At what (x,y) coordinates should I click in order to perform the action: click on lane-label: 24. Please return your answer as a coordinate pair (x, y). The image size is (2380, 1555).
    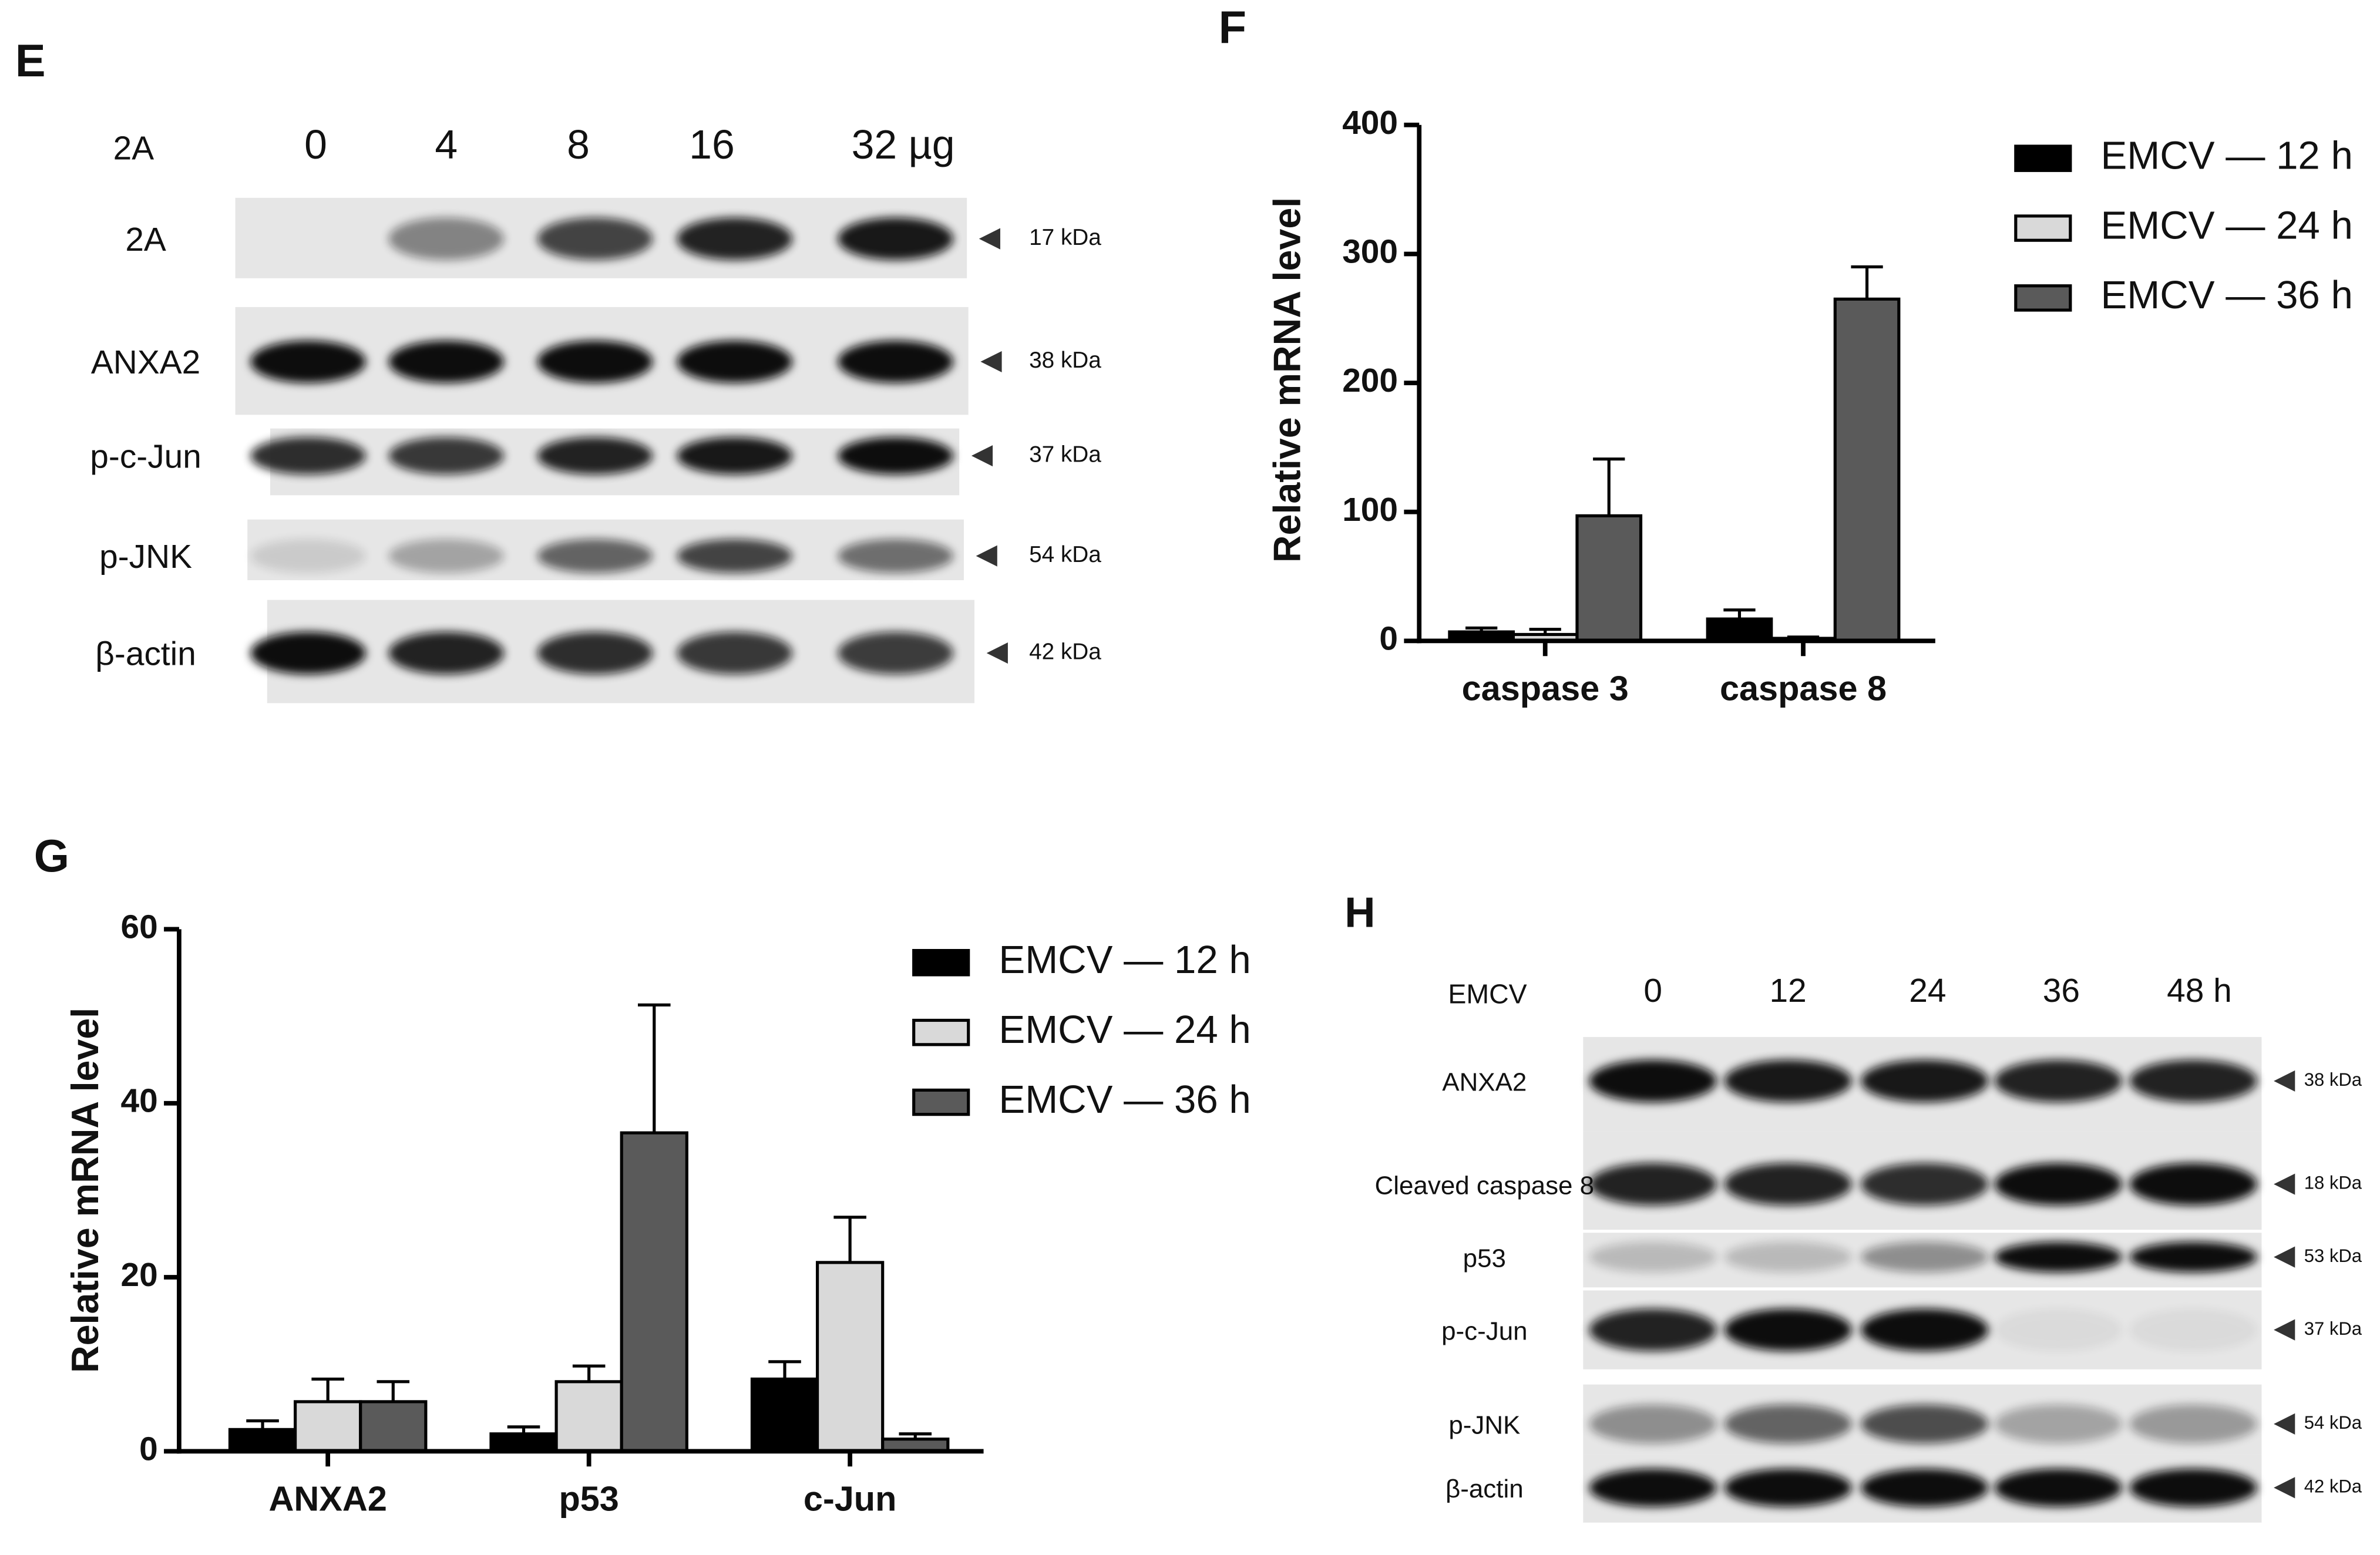
    Looking at the image, I should click on (1928, 990).